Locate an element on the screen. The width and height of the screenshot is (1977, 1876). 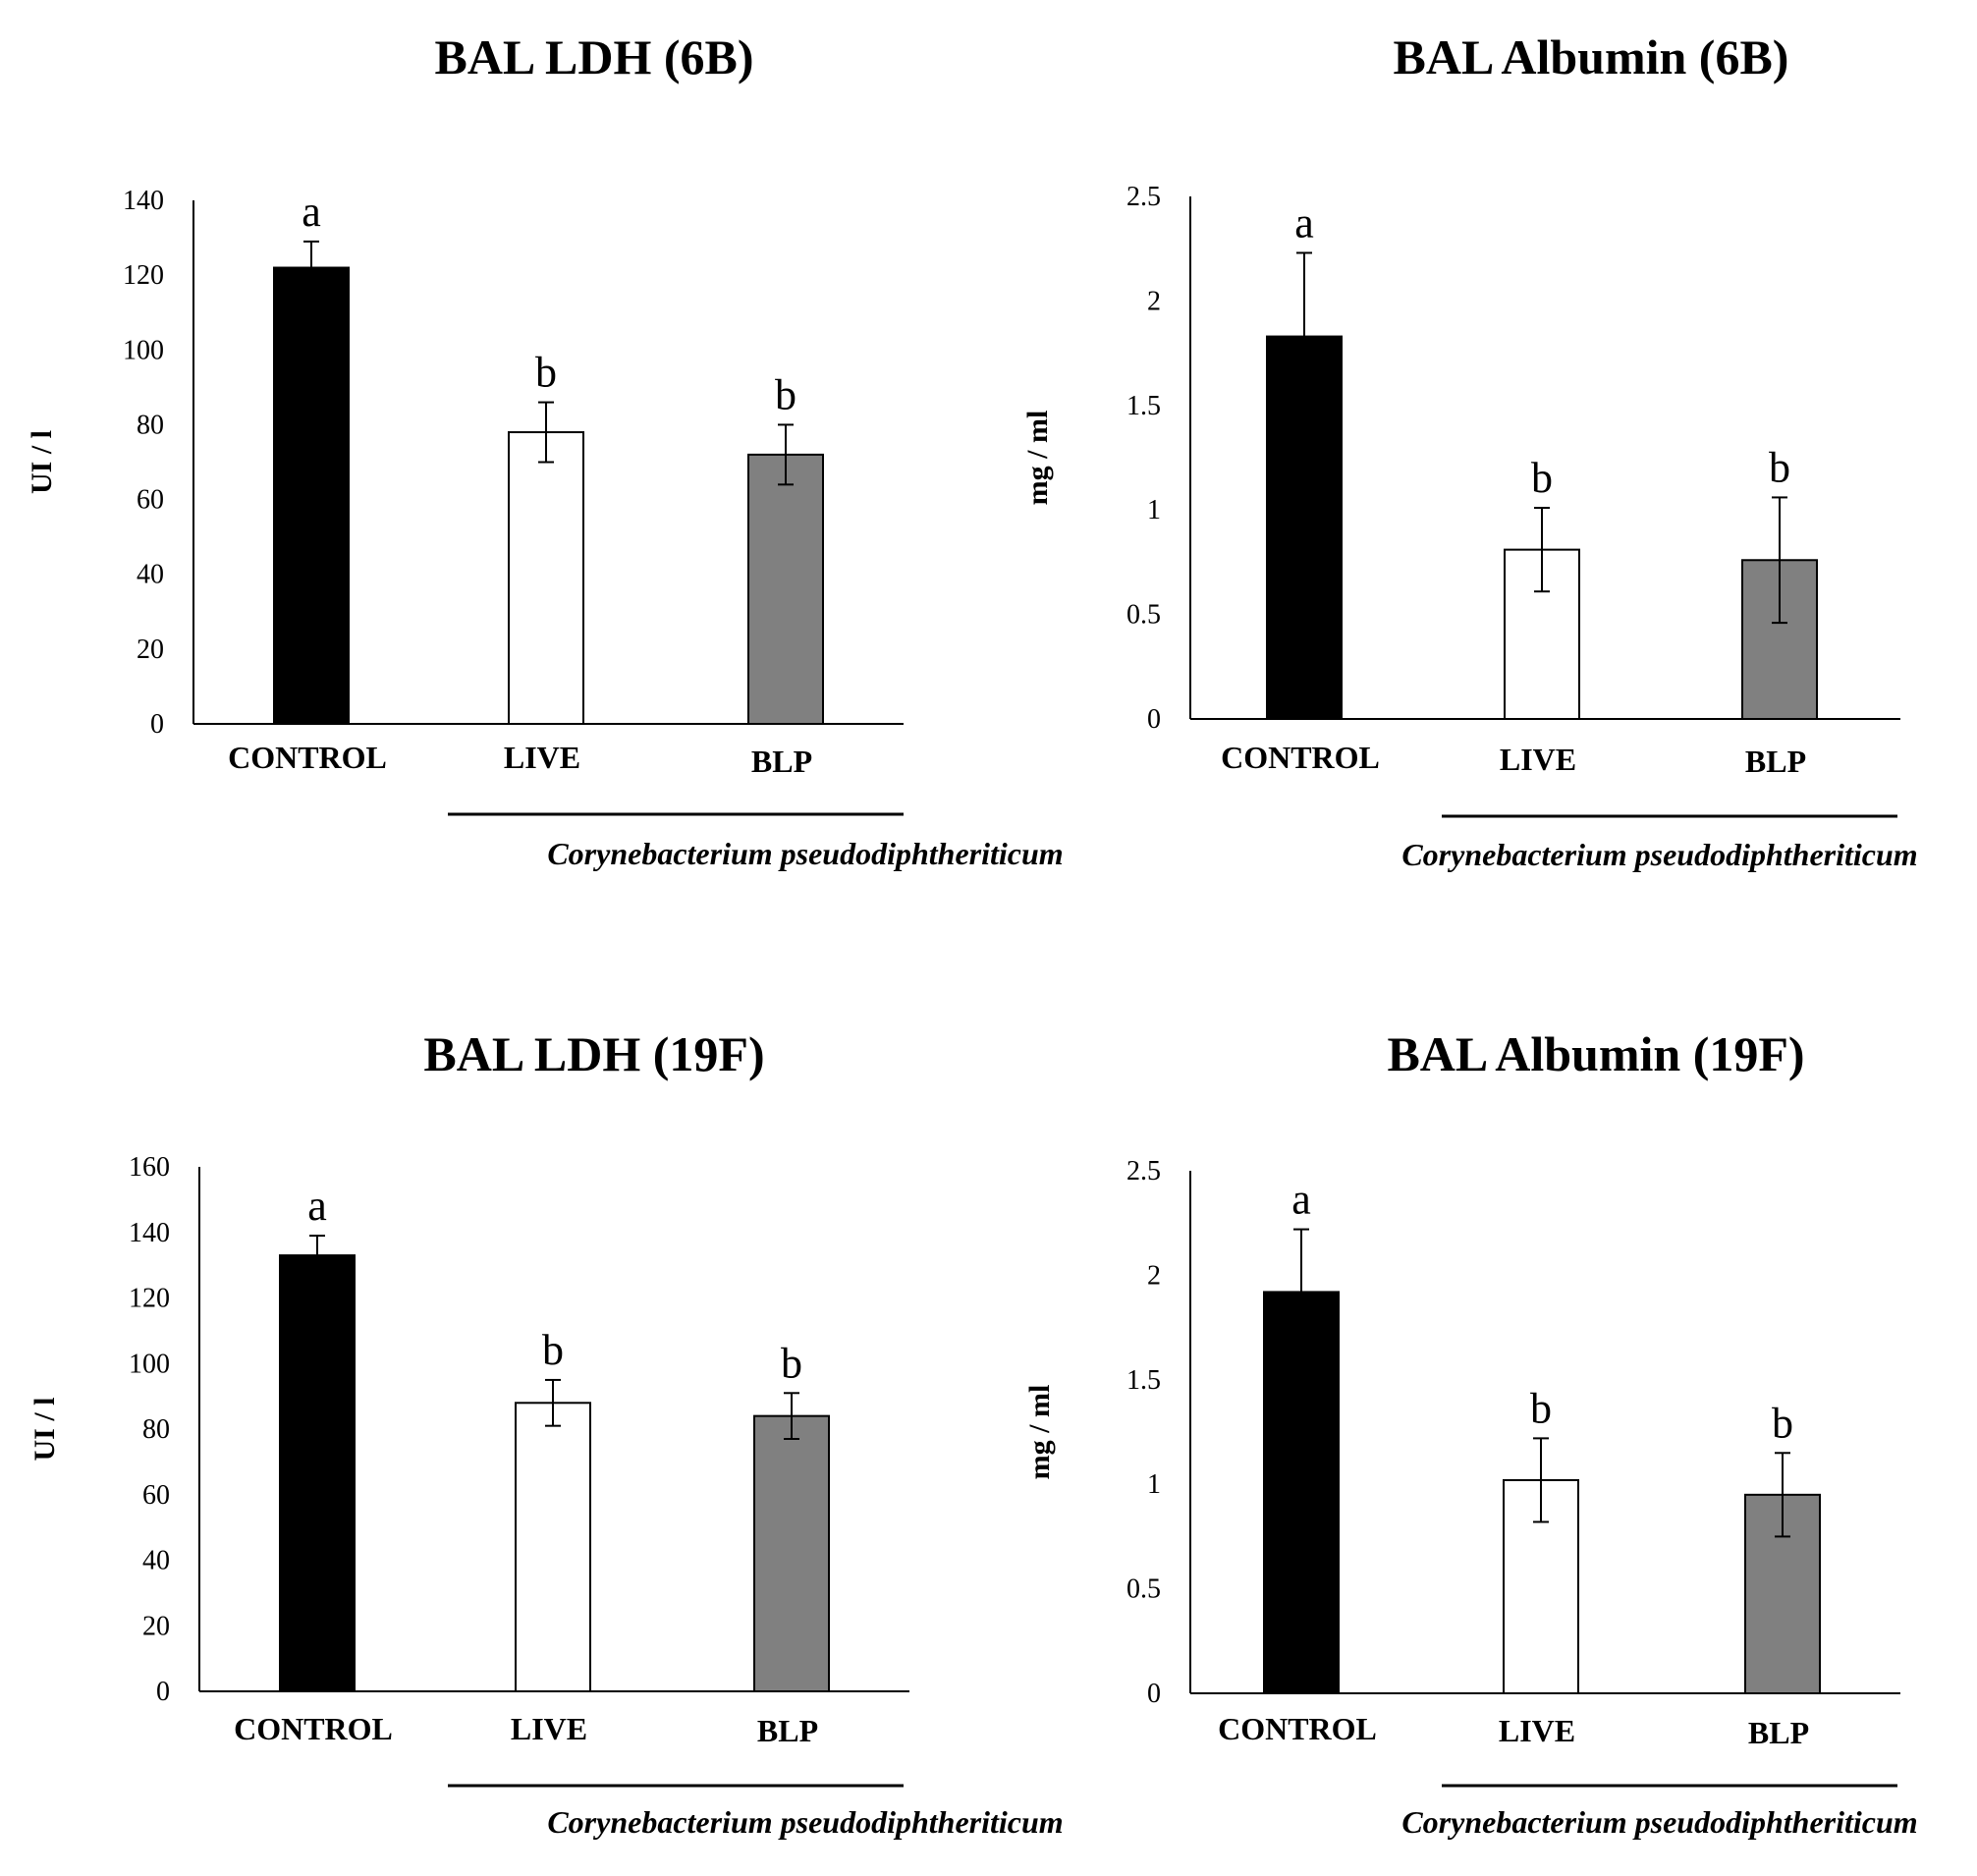
chart-3-bar-blp is located at coordinates (791, 1554).